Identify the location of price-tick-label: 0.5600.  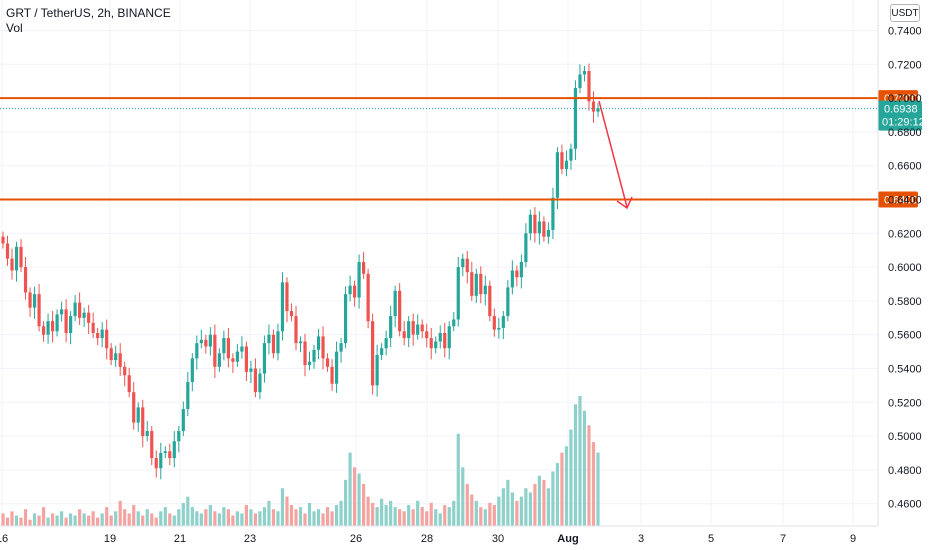
(905, 336).